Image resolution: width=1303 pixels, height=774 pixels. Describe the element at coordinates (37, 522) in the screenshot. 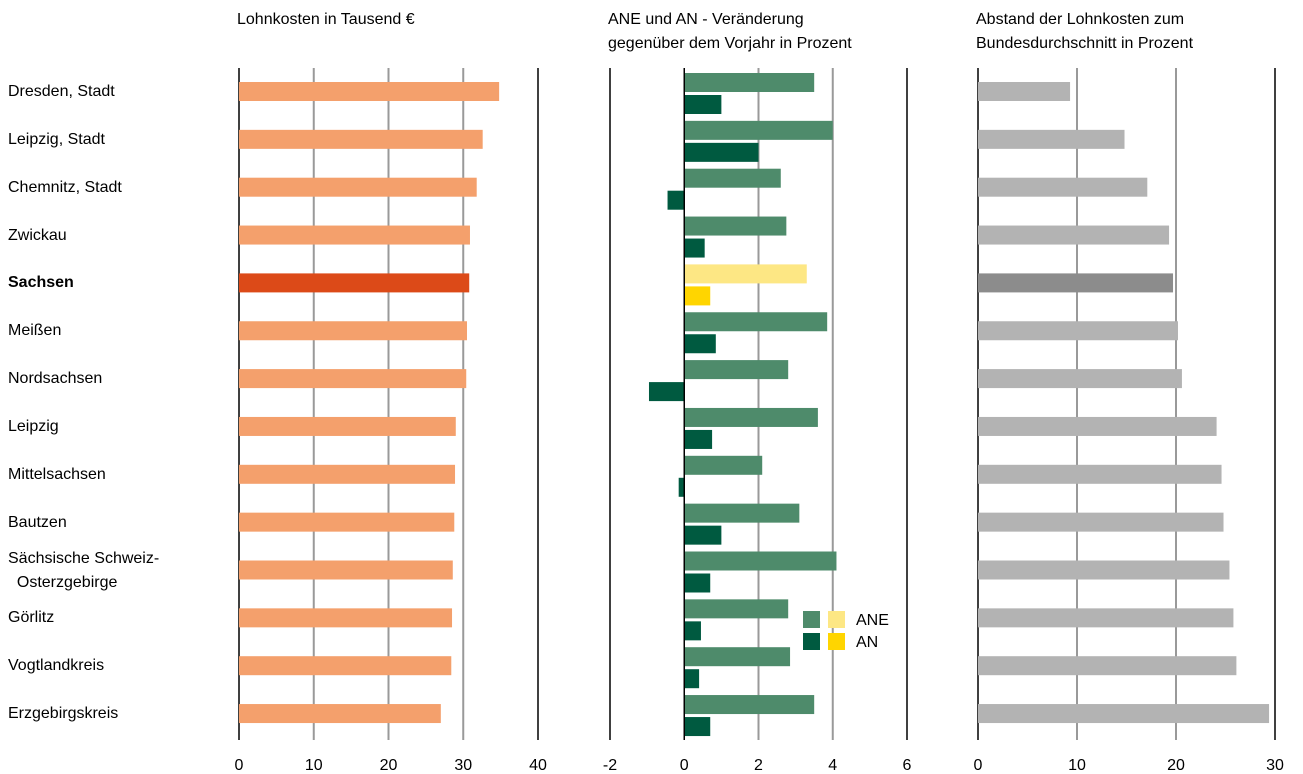

I see `category-label: Bautzen` at that location.